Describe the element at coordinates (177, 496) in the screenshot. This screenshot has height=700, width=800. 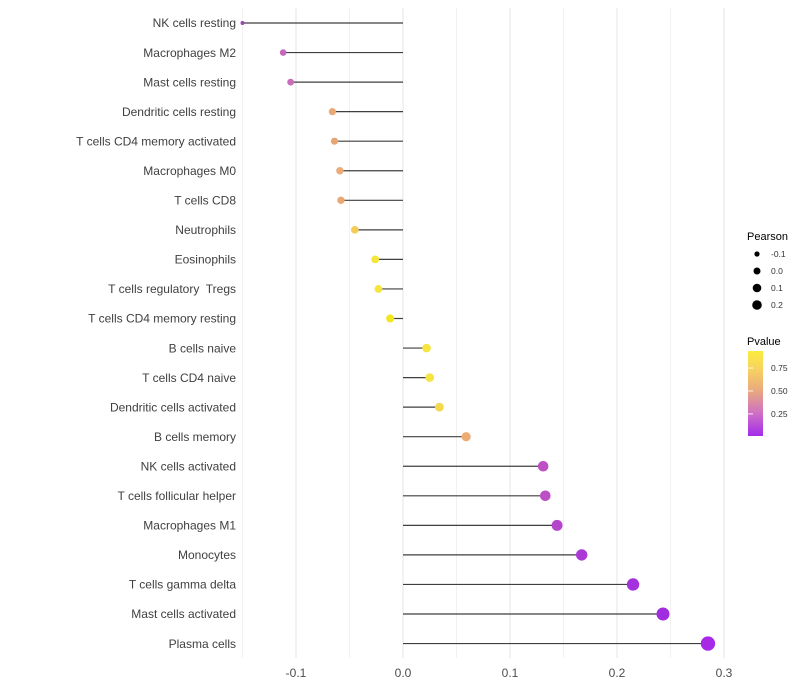
I see `y-axis-label: T cells follicular helper` at that location.